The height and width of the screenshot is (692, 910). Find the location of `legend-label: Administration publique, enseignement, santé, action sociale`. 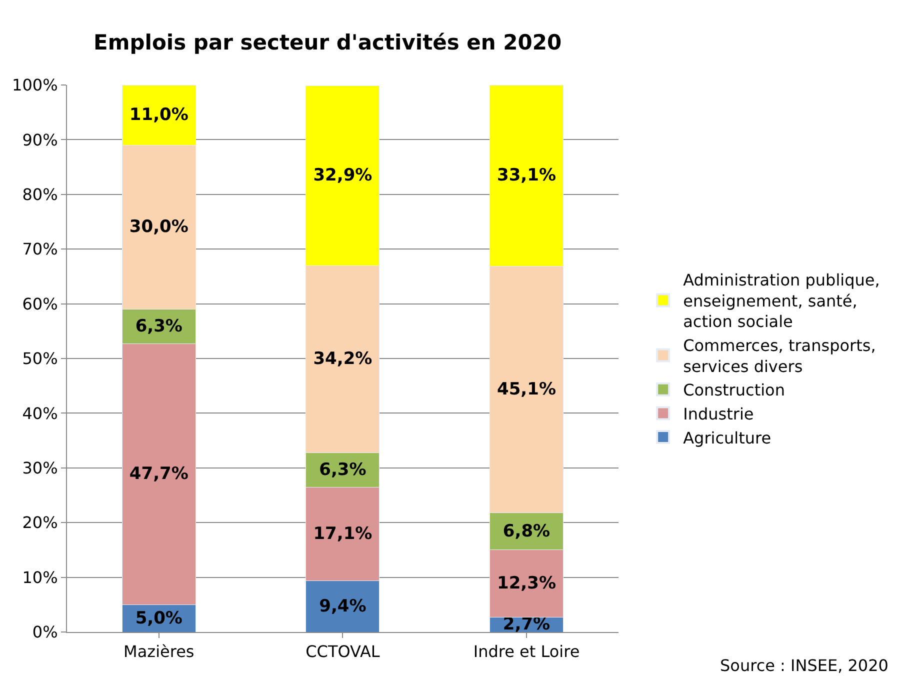

legend-label: Administration publique, enseignement, santé, action sociale is located at coordinates (781, 301).